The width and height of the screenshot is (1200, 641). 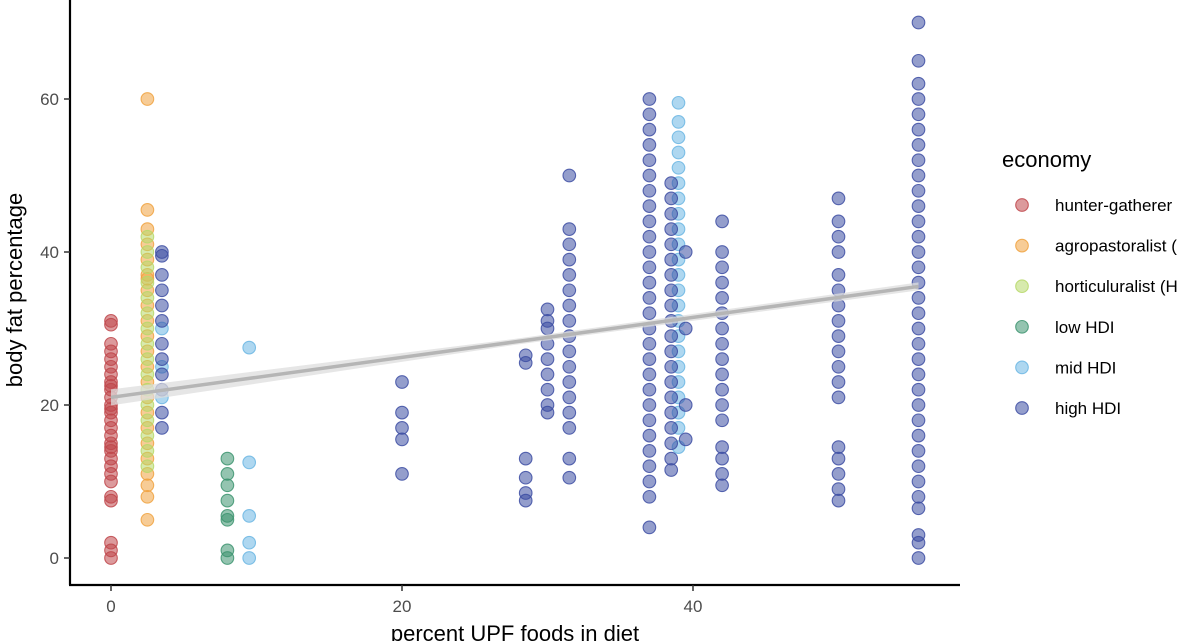 I want to click on x-tick-label: 0, so click(x=110, y=606).